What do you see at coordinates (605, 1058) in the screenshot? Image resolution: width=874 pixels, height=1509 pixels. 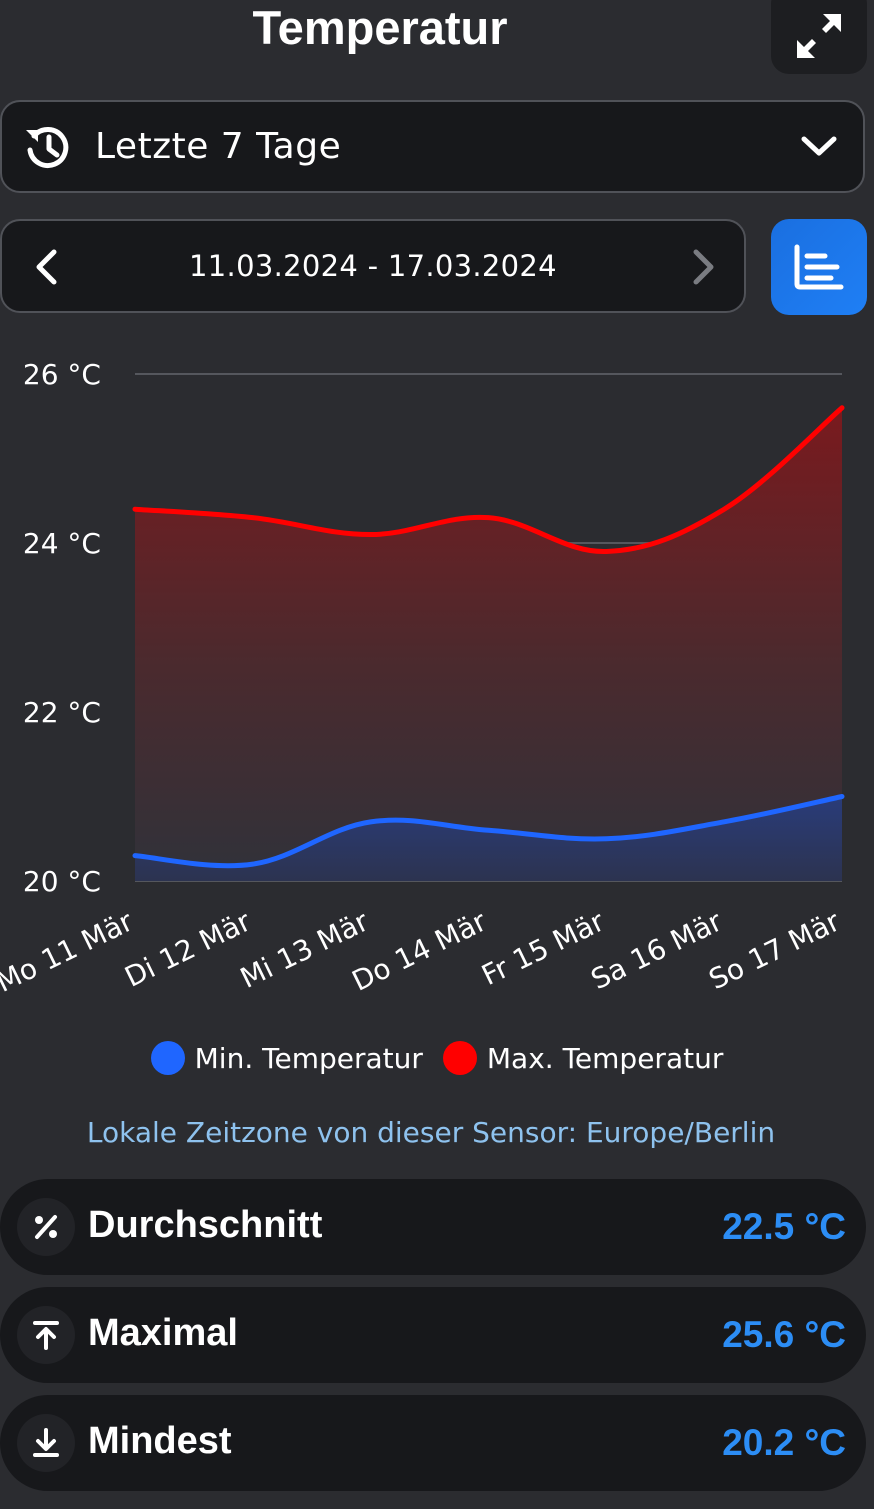 I see `legend-max-label: Max. Temperatur` at bounding box center [605, 1058].